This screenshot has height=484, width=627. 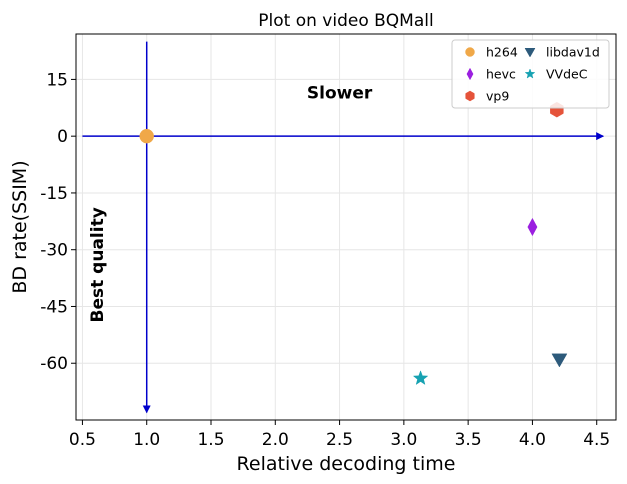 I want to click on x-tick-label: 4.5, so click(x=596, y=440).